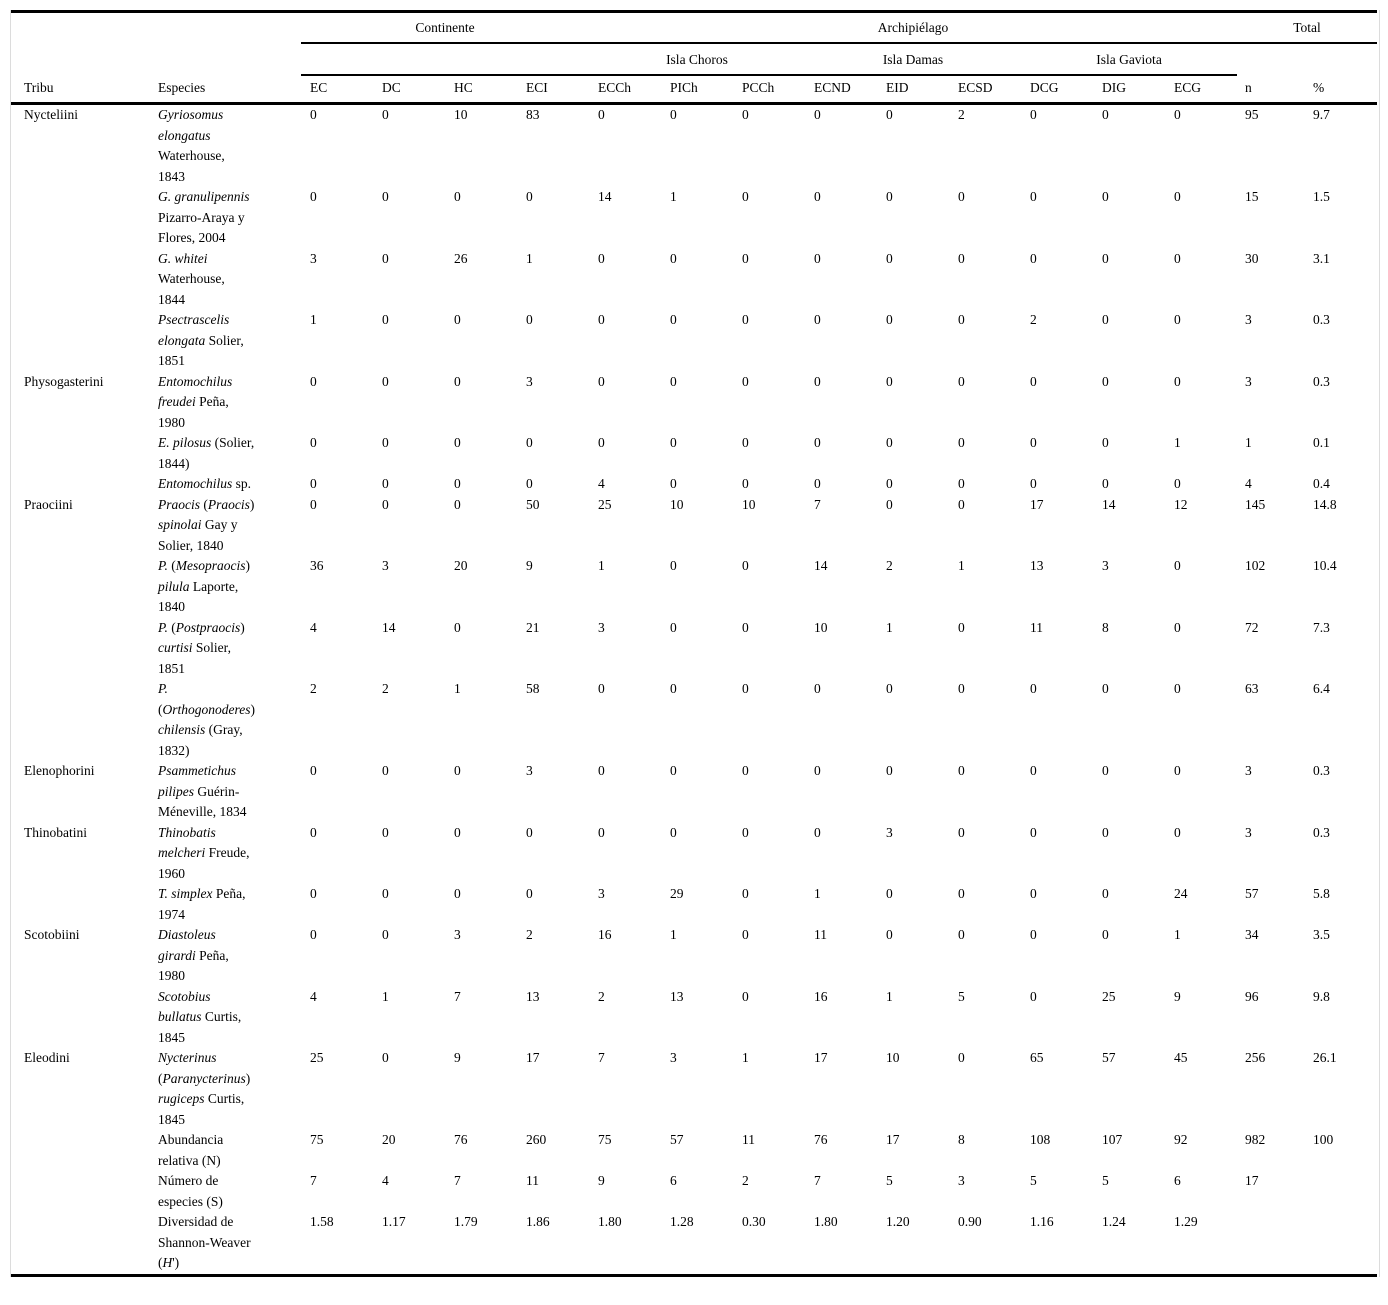 This screenshot has width=1388, height=1305. What do you see at coordinates (163, 565) in the screenshot?
I see `species-name-italic: P.` at bounding box center [163, 565].